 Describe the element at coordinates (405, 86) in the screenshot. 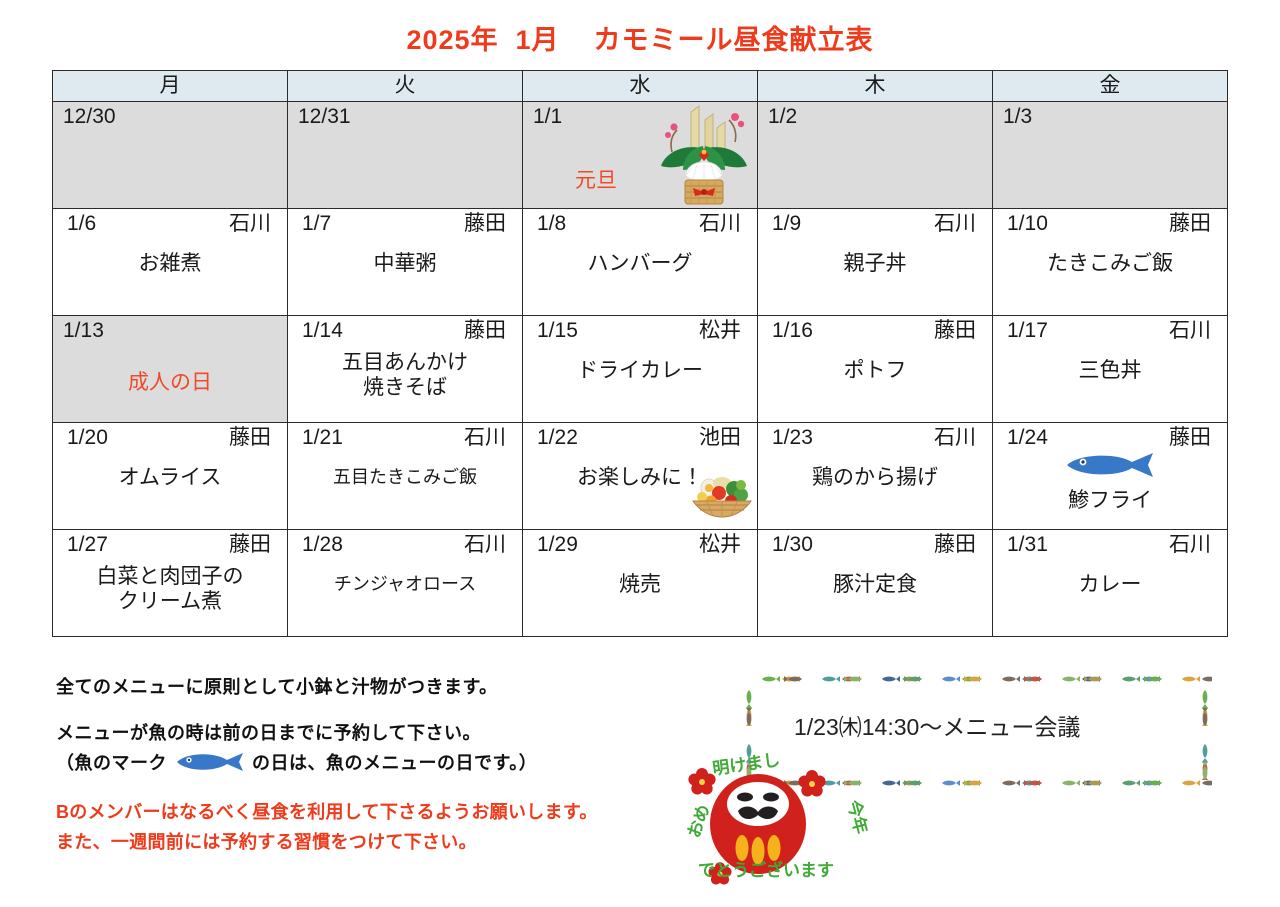

I see `weekday-header-tue: 火` at that location.